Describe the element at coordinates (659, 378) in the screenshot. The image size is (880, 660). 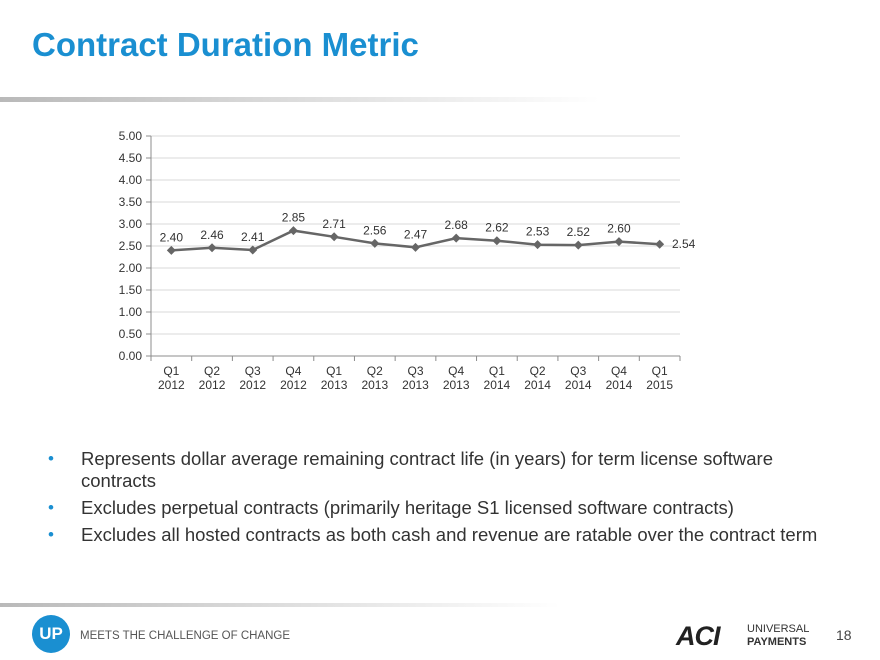
I see `x-tick-label: Q1 2015` at that location.